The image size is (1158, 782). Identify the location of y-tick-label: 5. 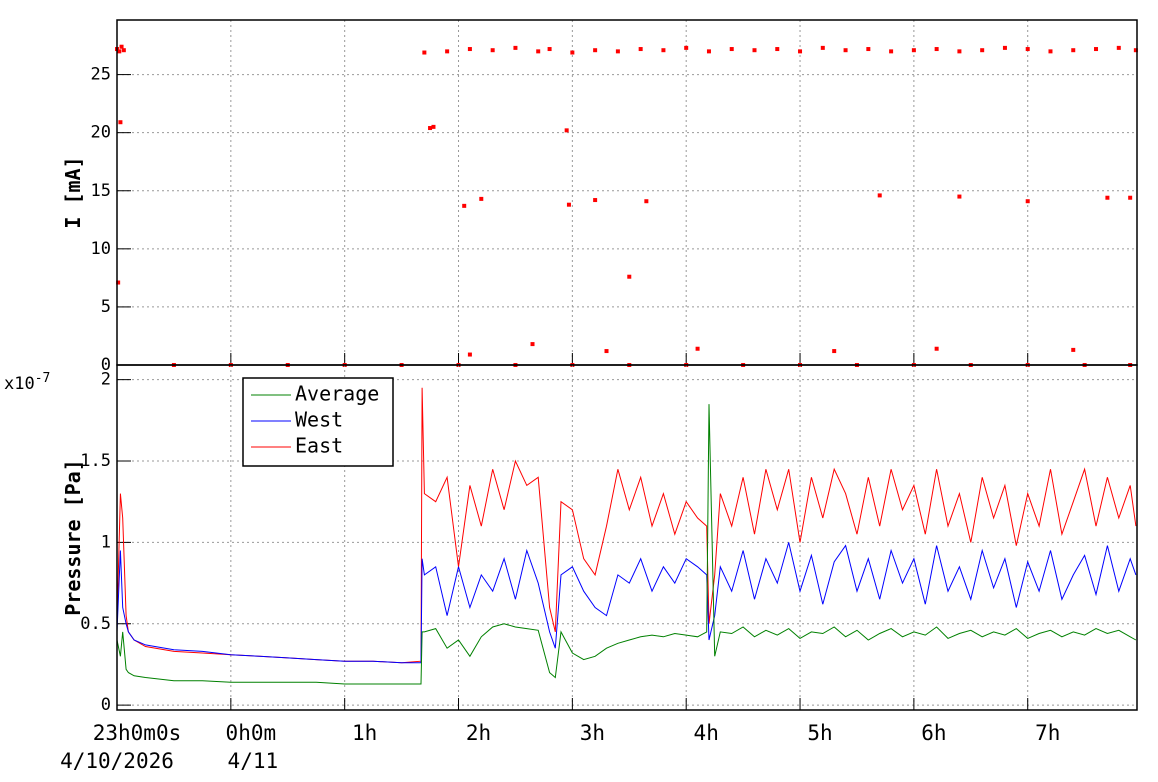
(106, 307).